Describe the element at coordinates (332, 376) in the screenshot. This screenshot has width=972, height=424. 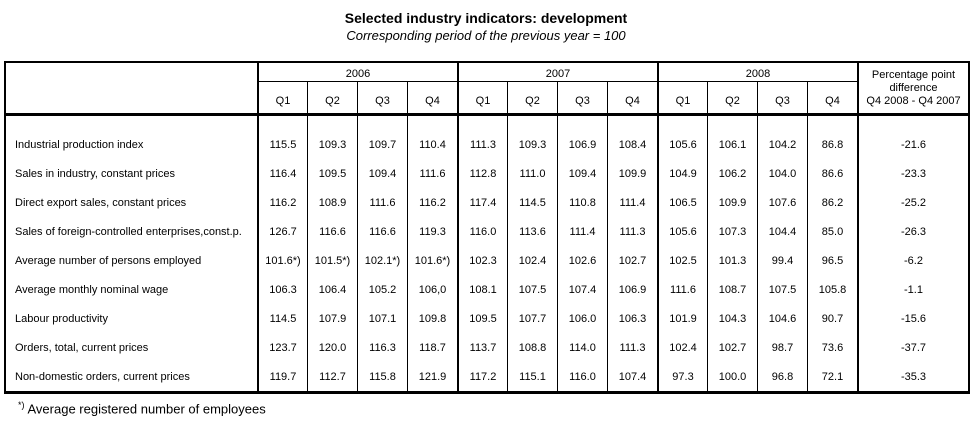
I see `value-cell: 112.7` at that location.